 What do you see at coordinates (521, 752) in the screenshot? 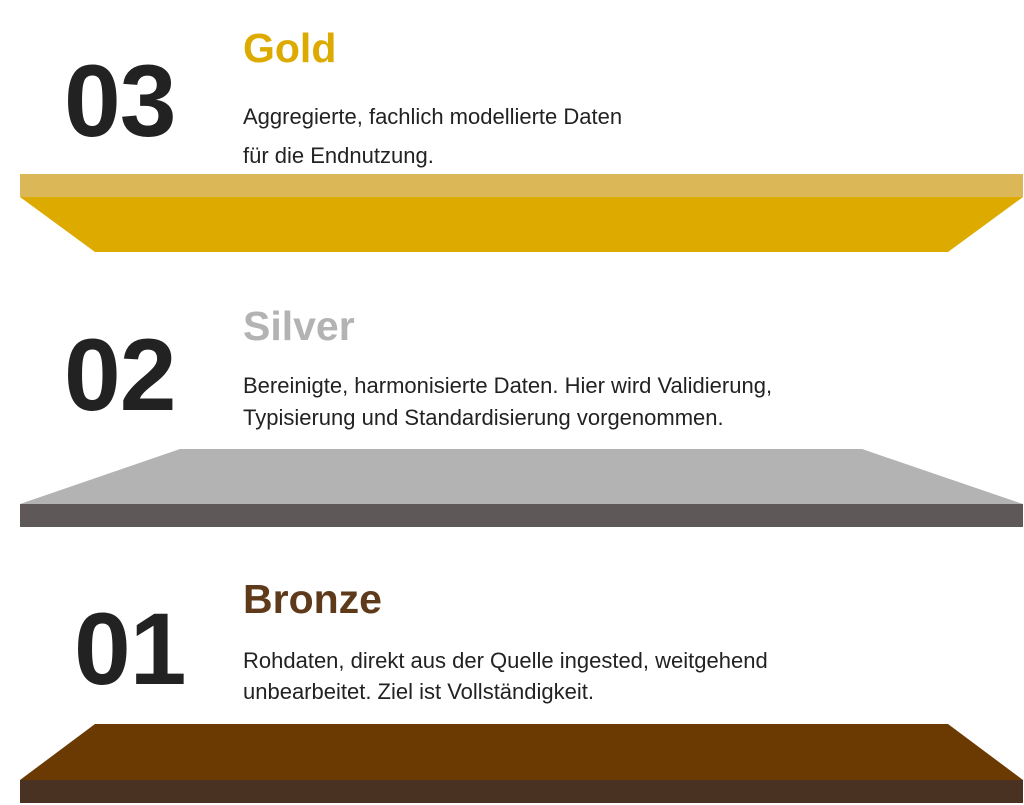
I see `bronze-layer-face` at bounding box center [521, 752].